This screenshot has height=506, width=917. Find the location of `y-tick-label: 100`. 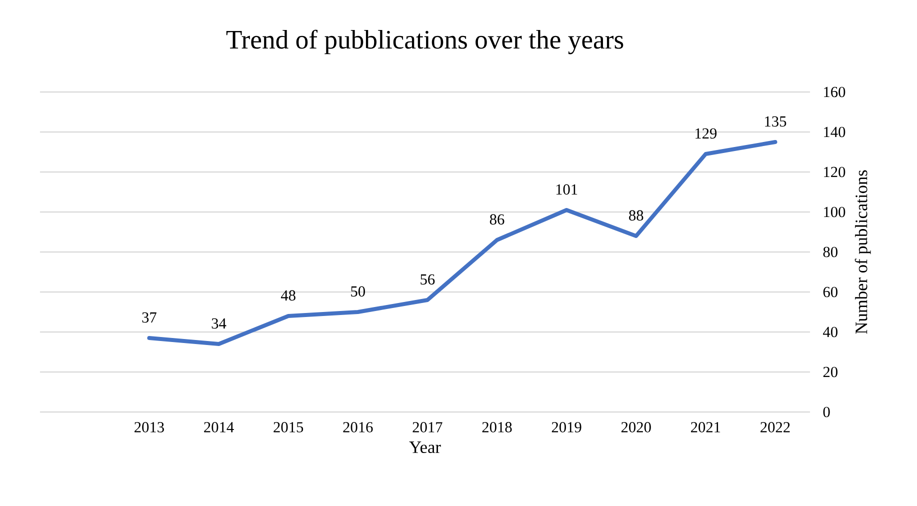

y-tick-label: 100 is located at coordinates (835, 212).